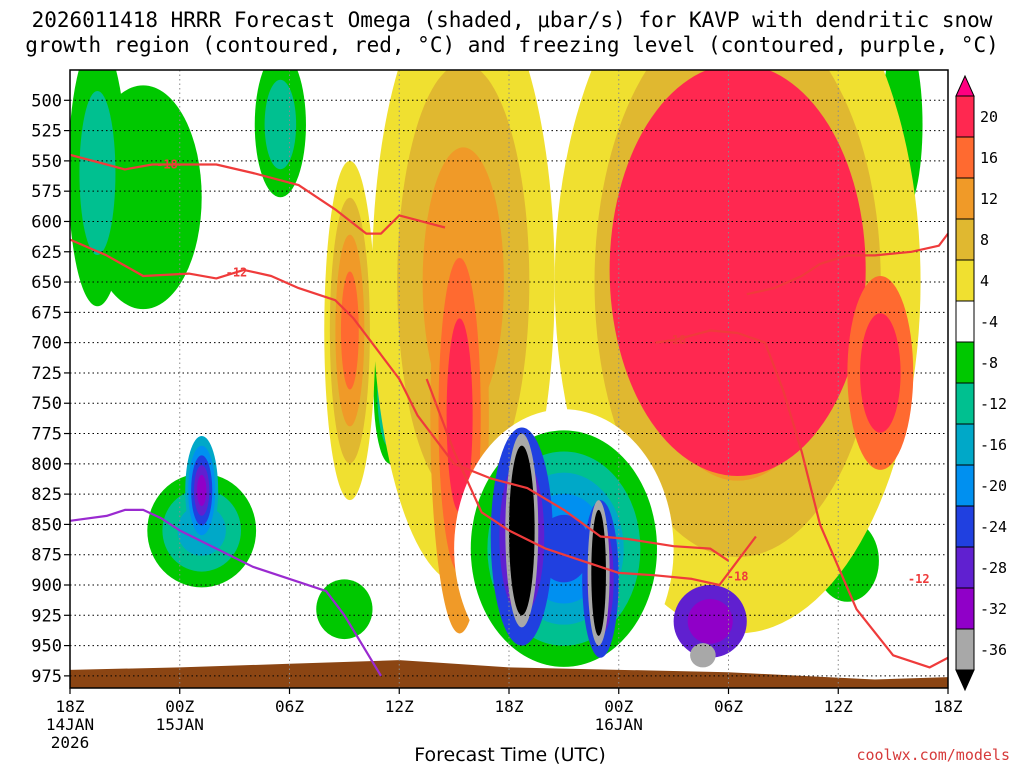 The width and height of the screenshot is (1024, 768). Describe the element at coordinates (521, 530) in the screenshot. I see `omega-core-18z-black` at that location.